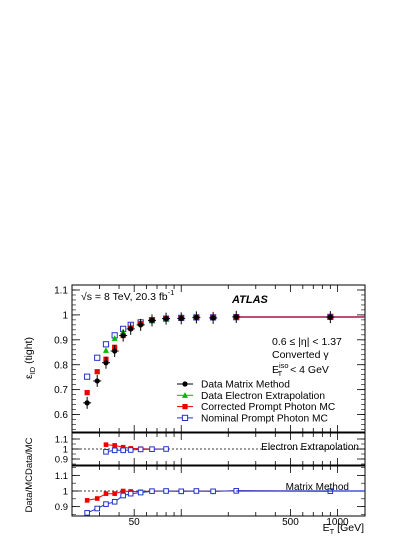 The image size is (415, 537). Describe the element at coordinates (317, 487) in the screenshot. I see `ratio-mm-label: Matrix Method` at that location.